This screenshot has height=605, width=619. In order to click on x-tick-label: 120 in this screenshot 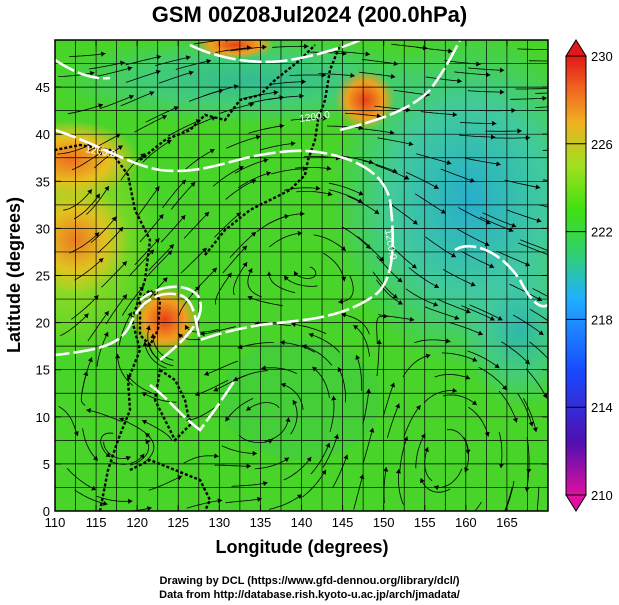, I will do `click(137, 522)`.